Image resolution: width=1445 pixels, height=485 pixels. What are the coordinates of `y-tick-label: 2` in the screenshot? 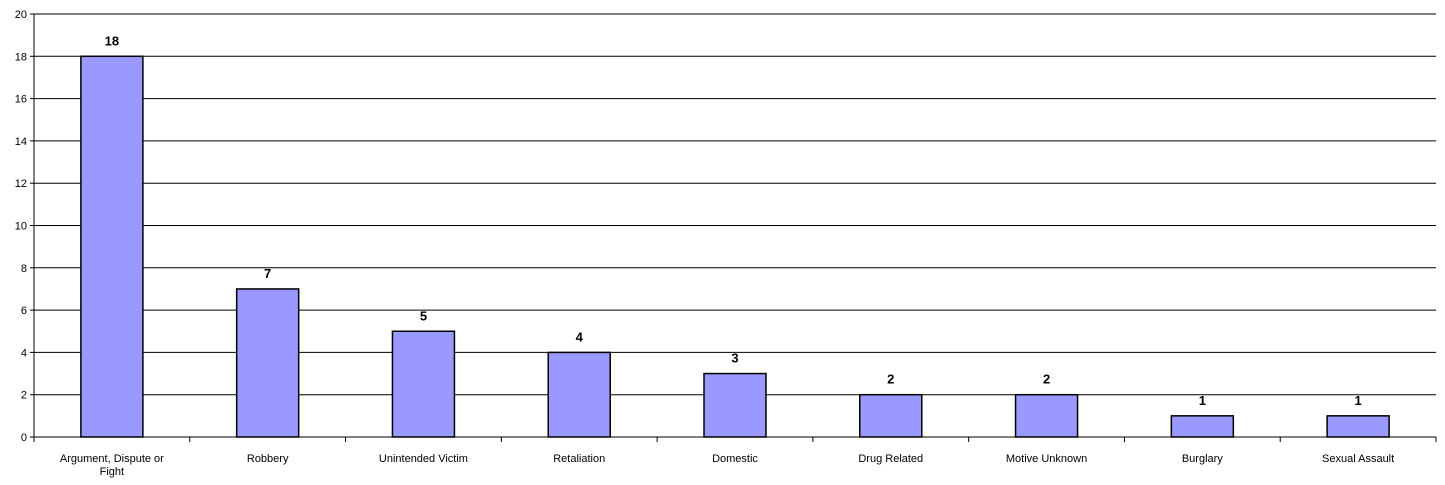 It's located at (24, 396).